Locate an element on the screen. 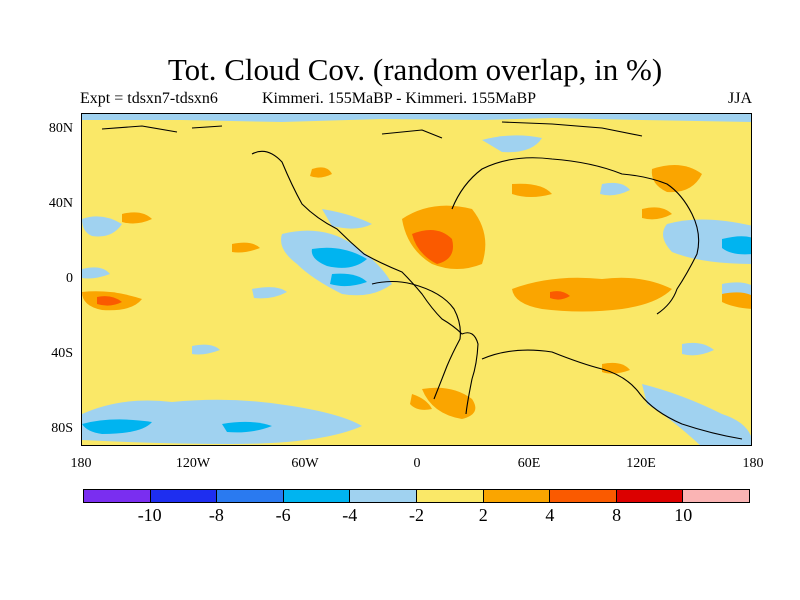 Image resolution: width=800 pixels, height=600 pixels. colorbar-label: 2 is located at coordinates (483, 515).